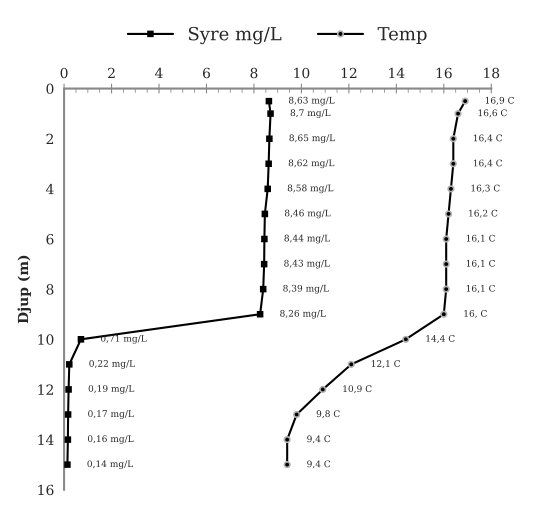 Image resolution: width=534 pixels, height=521 pixels. What do you see at coordinates (46, 490) in the screenshot?
I see `y-tick-label: 16` at bounding box center [46, 490].